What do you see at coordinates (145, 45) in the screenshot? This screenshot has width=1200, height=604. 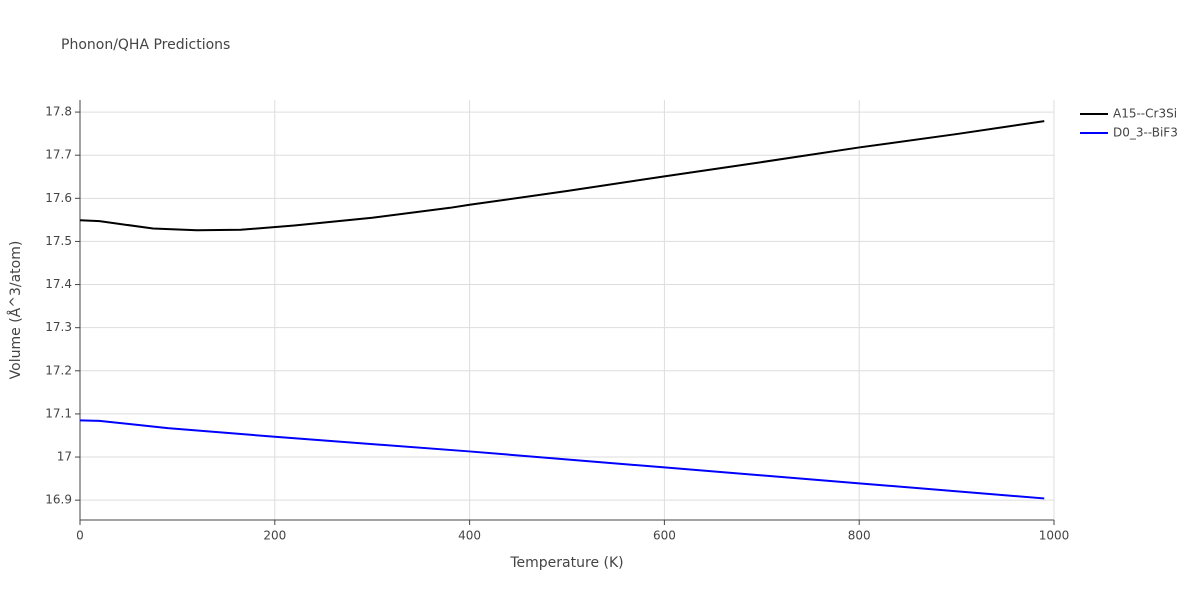 I see `chart-title: Phonon/QHA Predictions` at bounding box center [145, 45].